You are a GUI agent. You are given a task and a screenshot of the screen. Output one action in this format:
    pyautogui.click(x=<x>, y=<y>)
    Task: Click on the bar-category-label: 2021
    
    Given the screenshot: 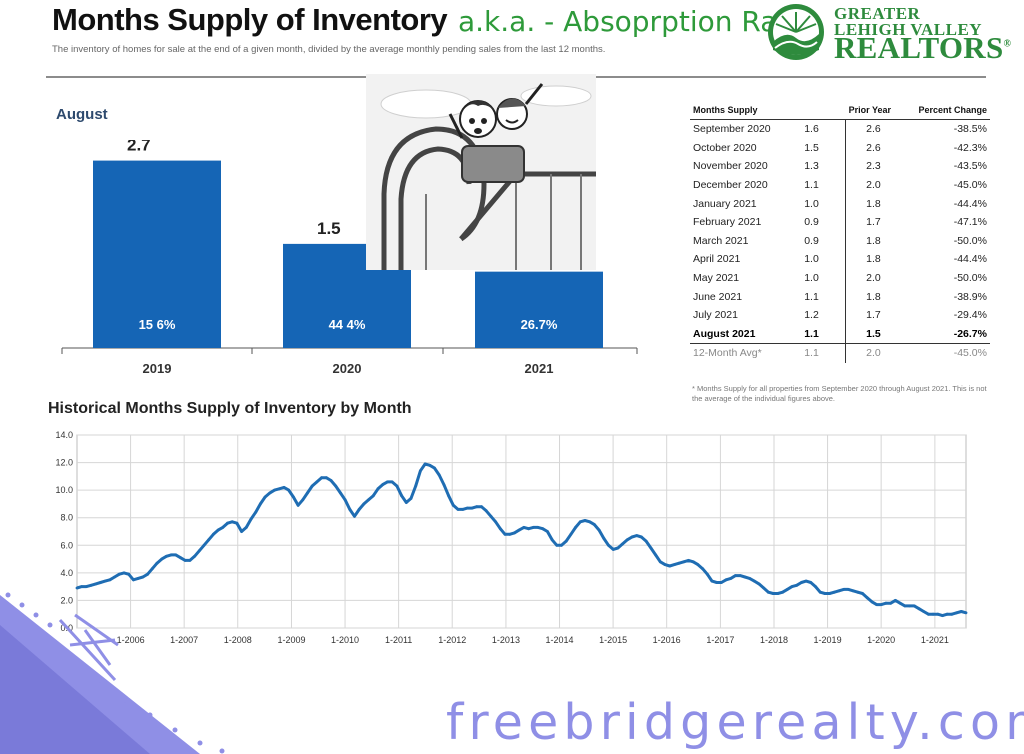 What is the action you would take?
    pyautogui.click(x=539, y=368)
    